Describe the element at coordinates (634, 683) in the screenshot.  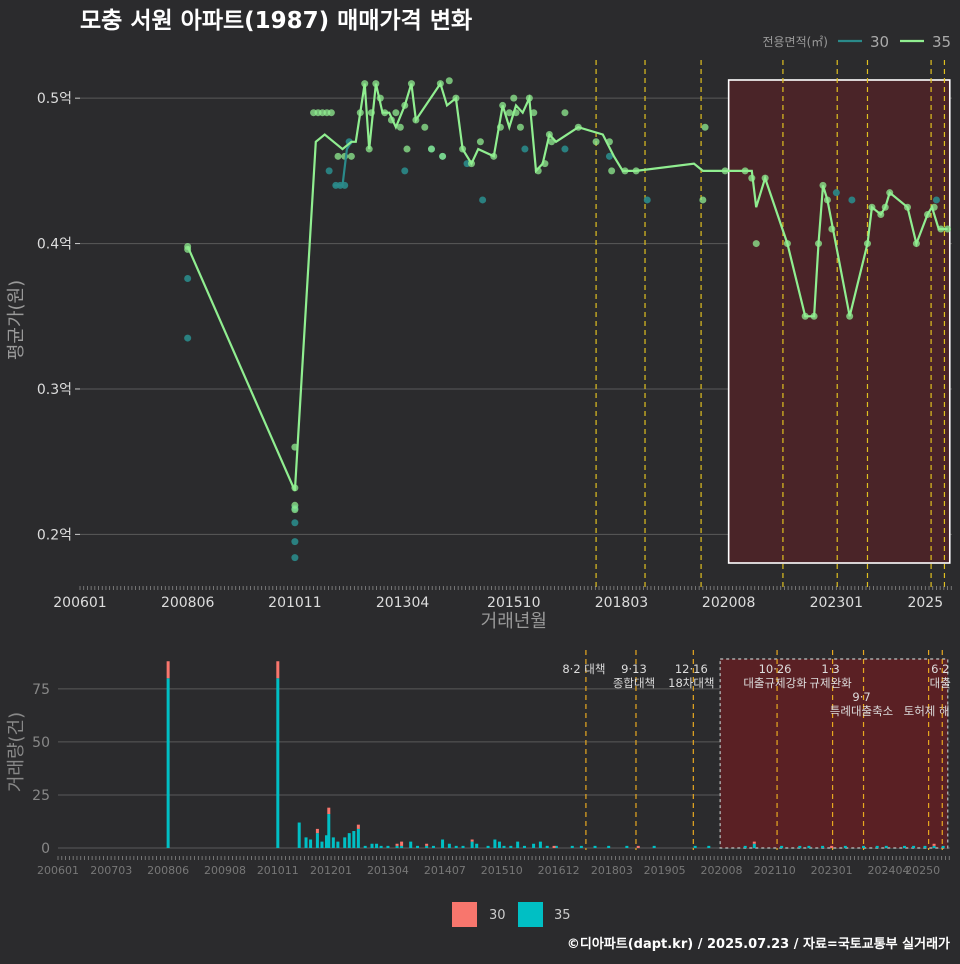
I see `policy-annotation: 종합대책` at that location.